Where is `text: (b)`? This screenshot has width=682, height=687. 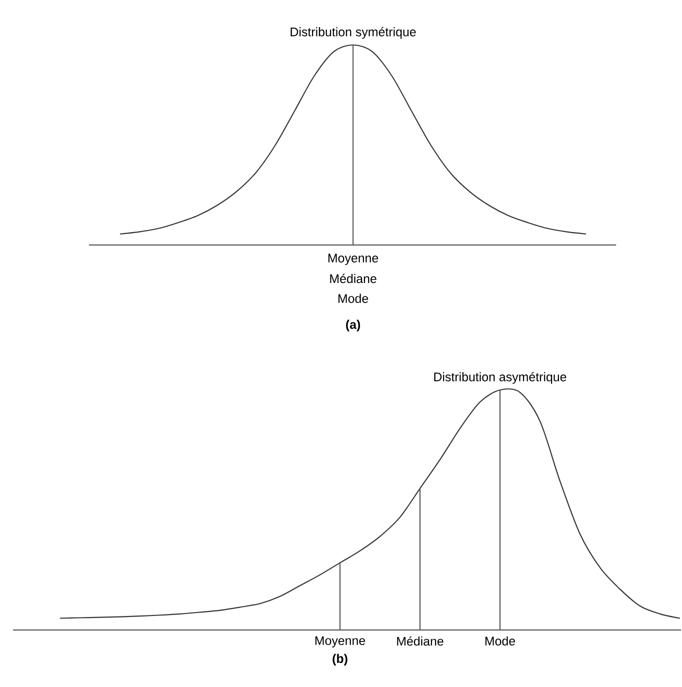
text: (b) is located at coordinates (340, 660).